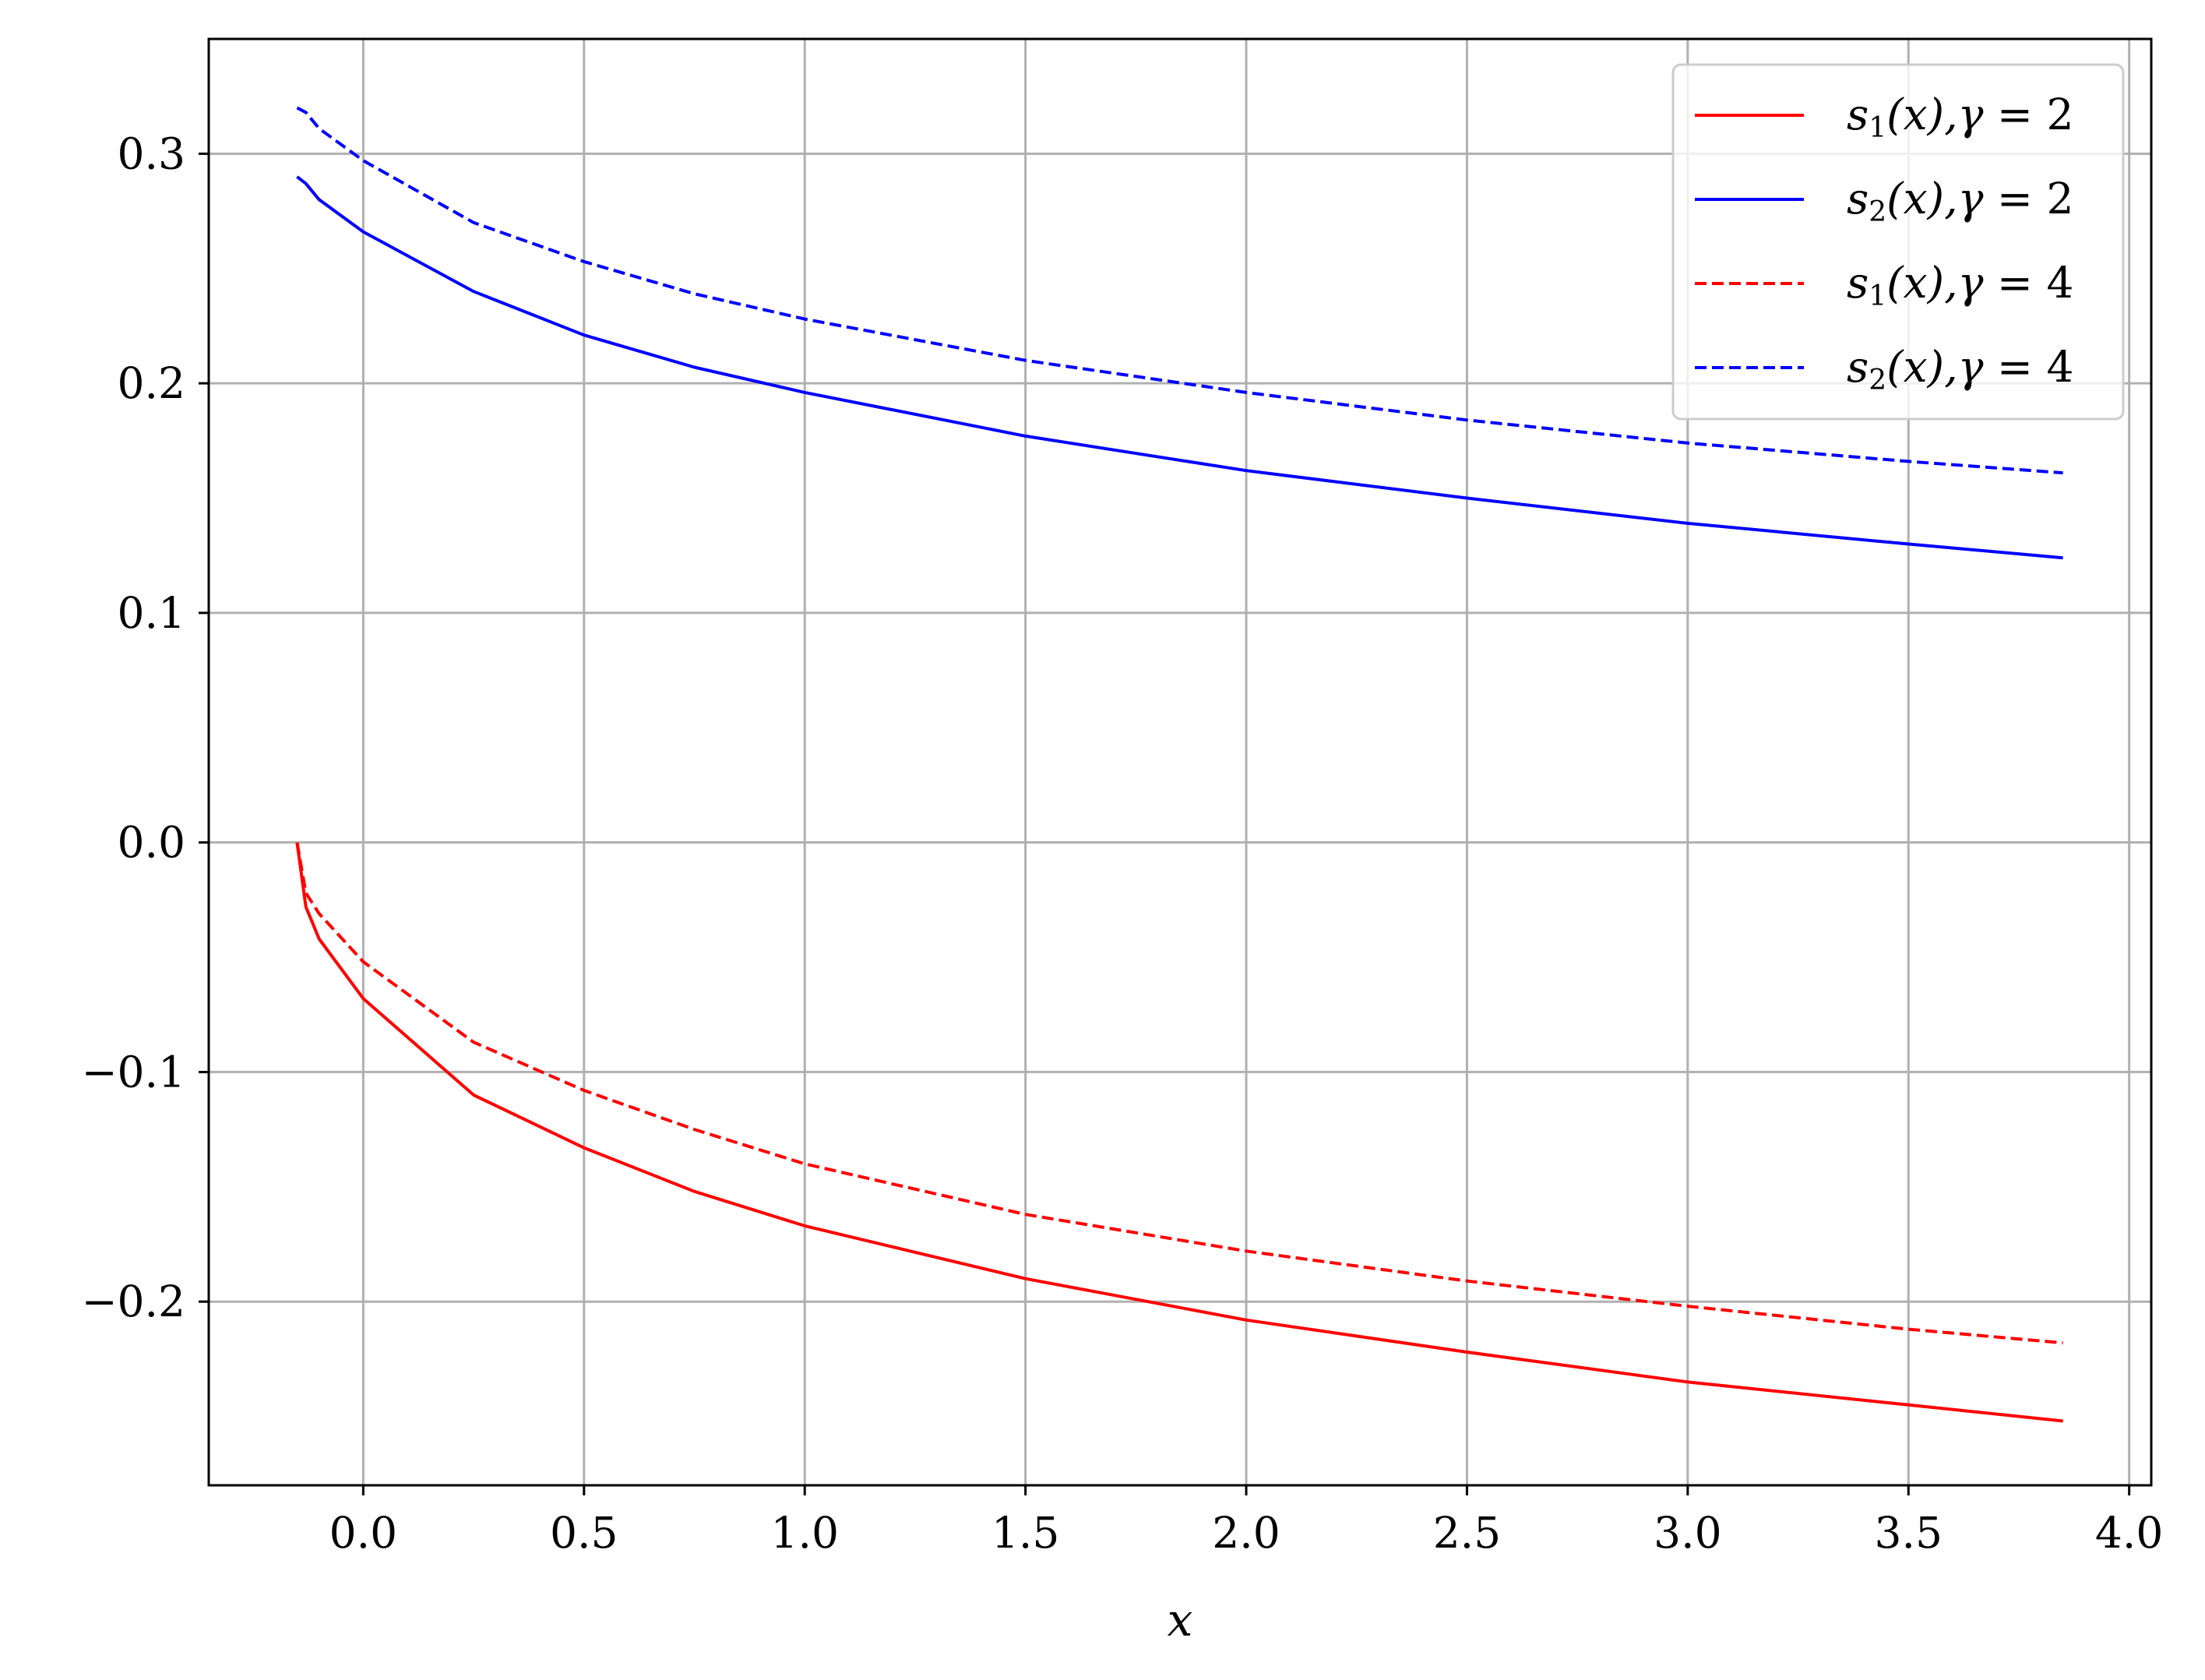 This screenshot has width=2205, height=1680. I want to click on x-tick-label: 0.5, so click(584, 1533).